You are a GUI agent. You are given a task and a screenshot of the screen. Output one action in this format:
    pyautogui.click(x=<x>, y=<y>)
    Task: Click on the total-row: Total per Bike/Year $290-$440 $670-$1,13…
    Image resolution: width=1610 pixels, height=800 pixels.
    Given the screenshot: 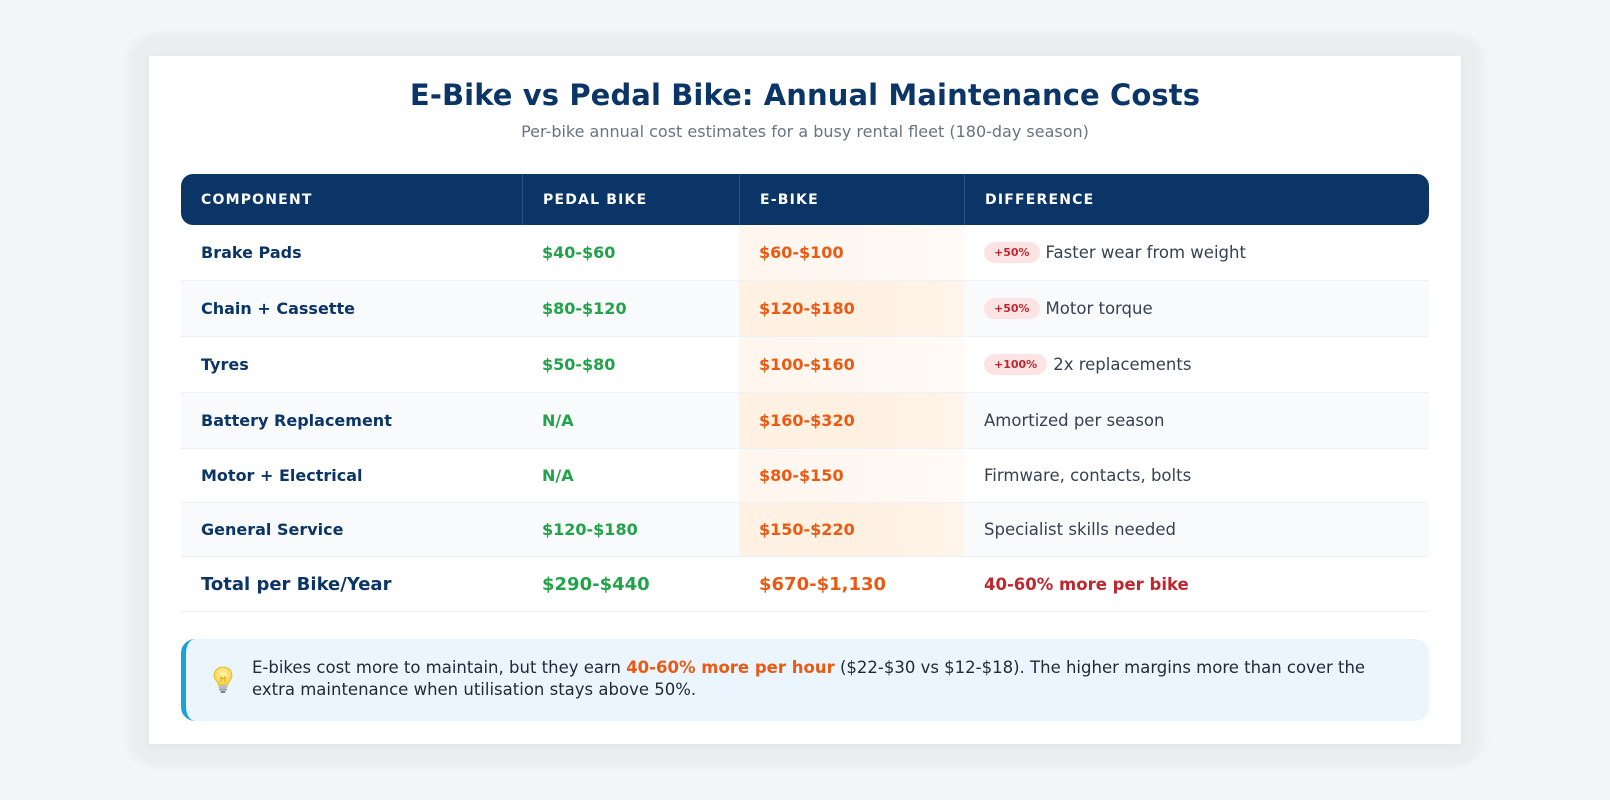 What is the action you would take?
    pyautogui.click(x=805, y=584)
    